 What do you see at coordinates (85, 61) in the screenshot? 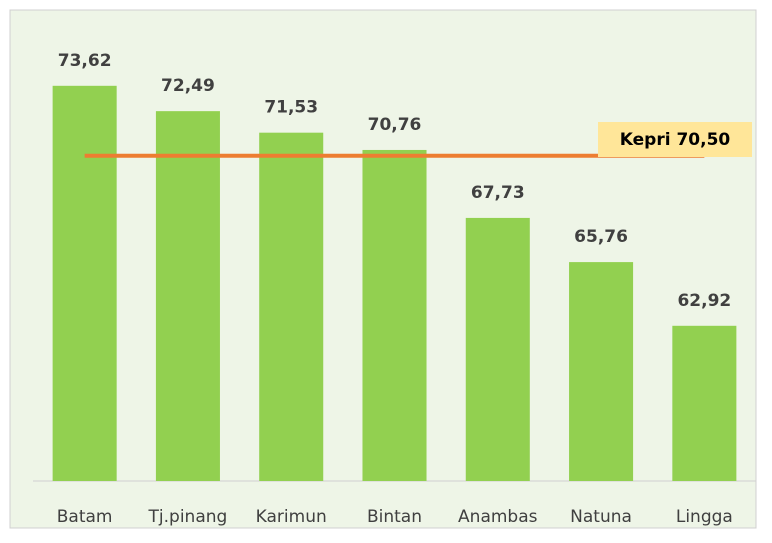
I see `value-label: 73,62` at bounding box center [85, 61].